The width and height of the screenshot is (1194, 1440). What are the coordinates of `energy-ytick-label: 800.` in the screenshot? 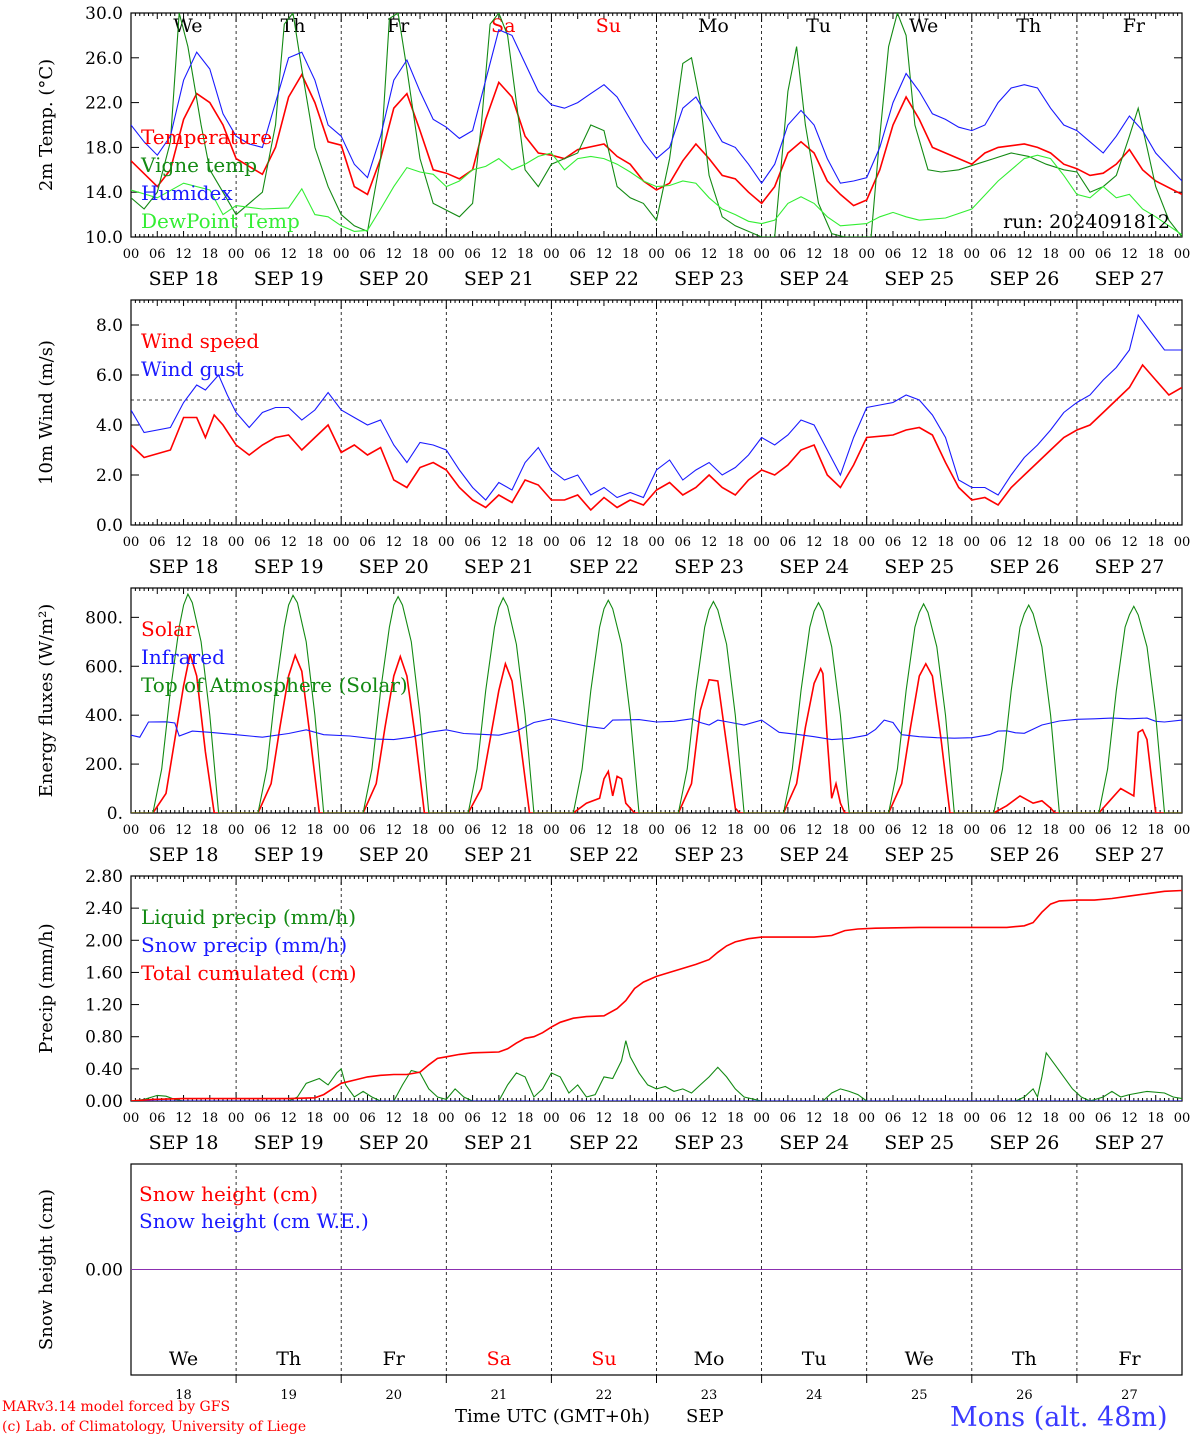 It's located at (104, 618).